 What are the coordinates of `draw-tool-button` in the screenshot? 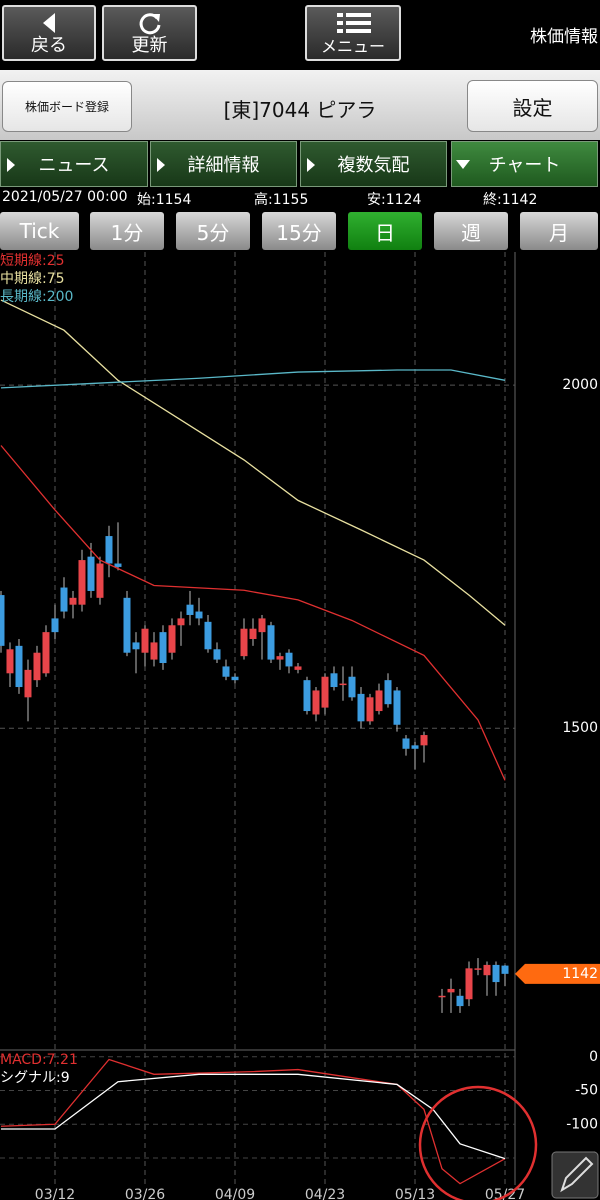 It's located at (575, 1175).